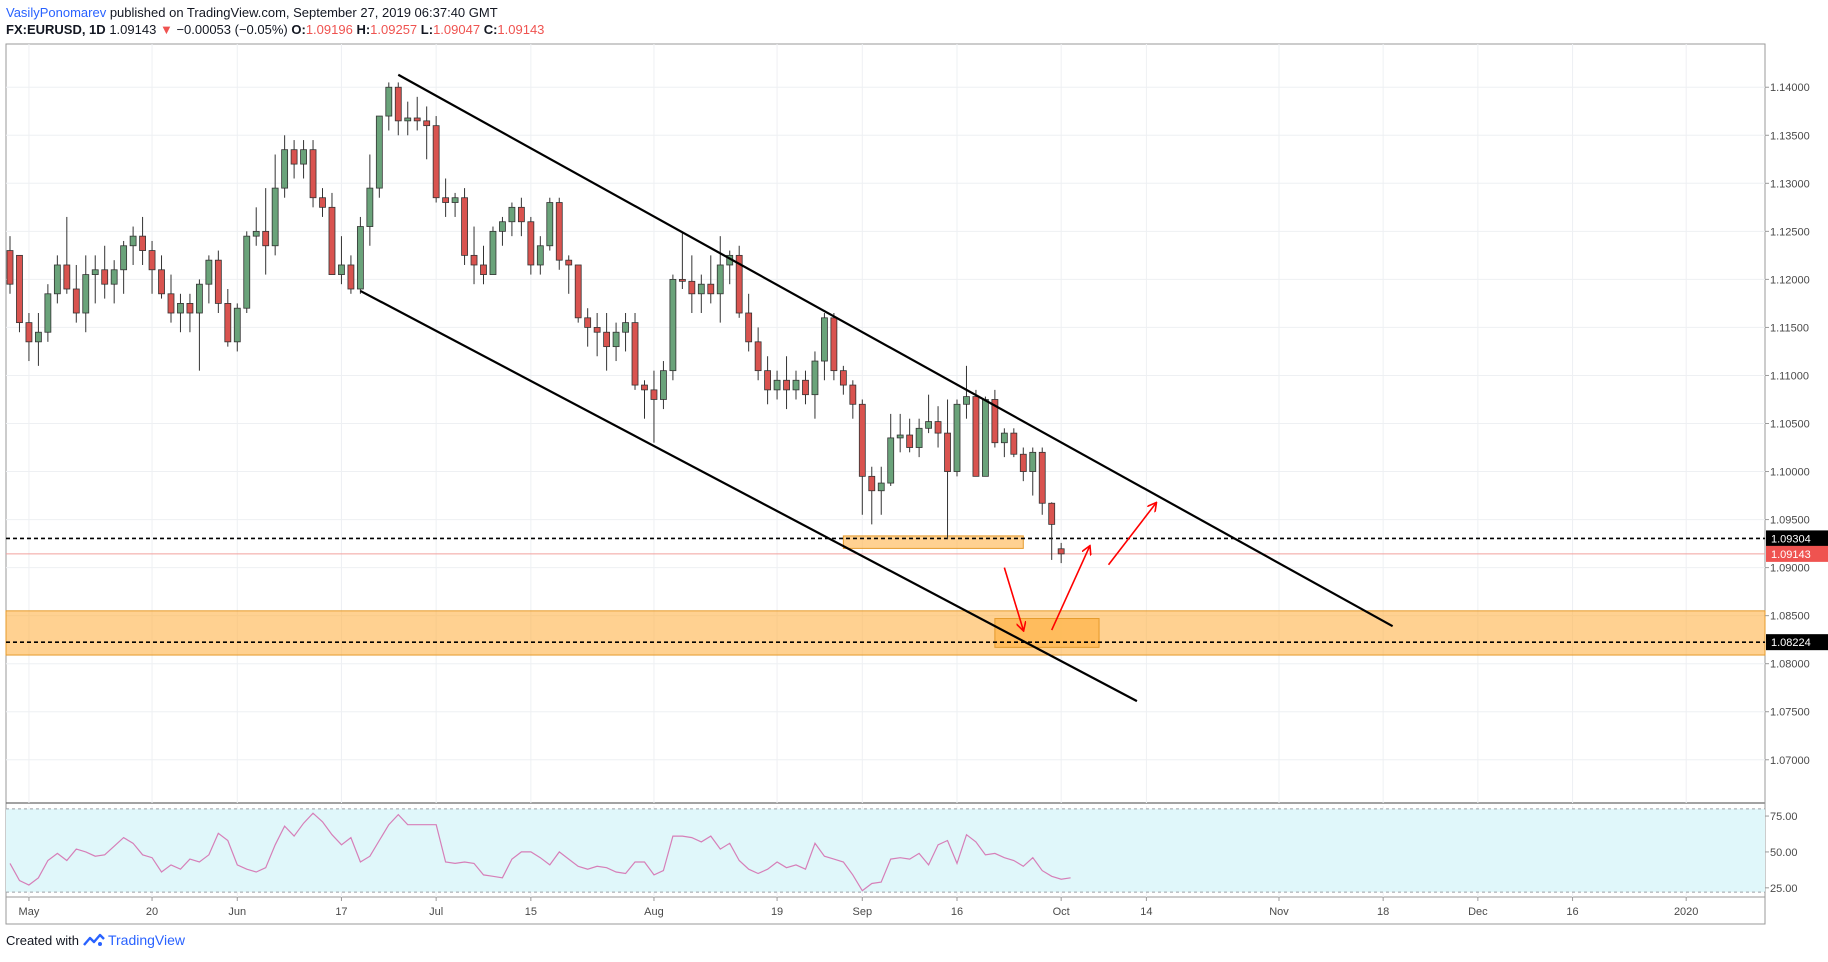 This screenshot has height=962, width=1828. Describe the element at coordinates (863, 912) in the screenshot. I see `time-tick-label: Sep` at that location.